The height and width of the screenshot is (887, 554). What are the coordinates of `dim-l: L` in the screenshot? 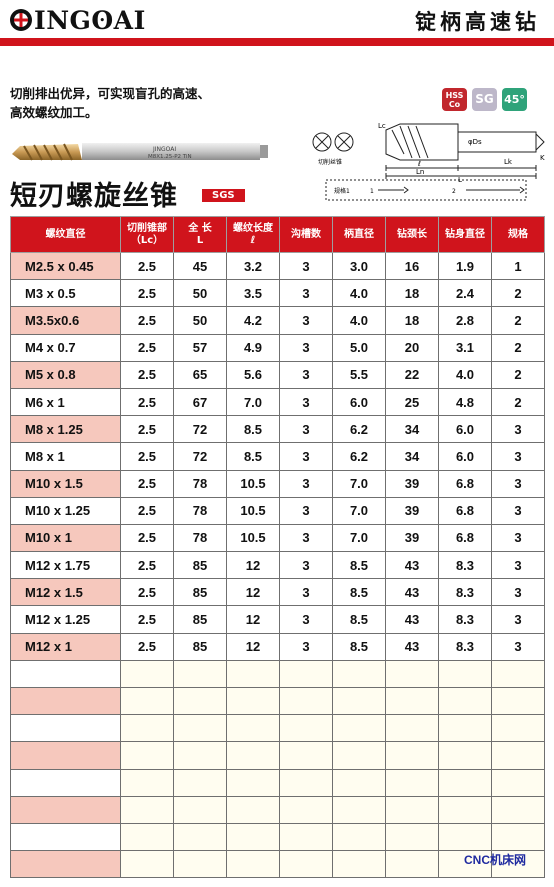 It's located at (460, 180).